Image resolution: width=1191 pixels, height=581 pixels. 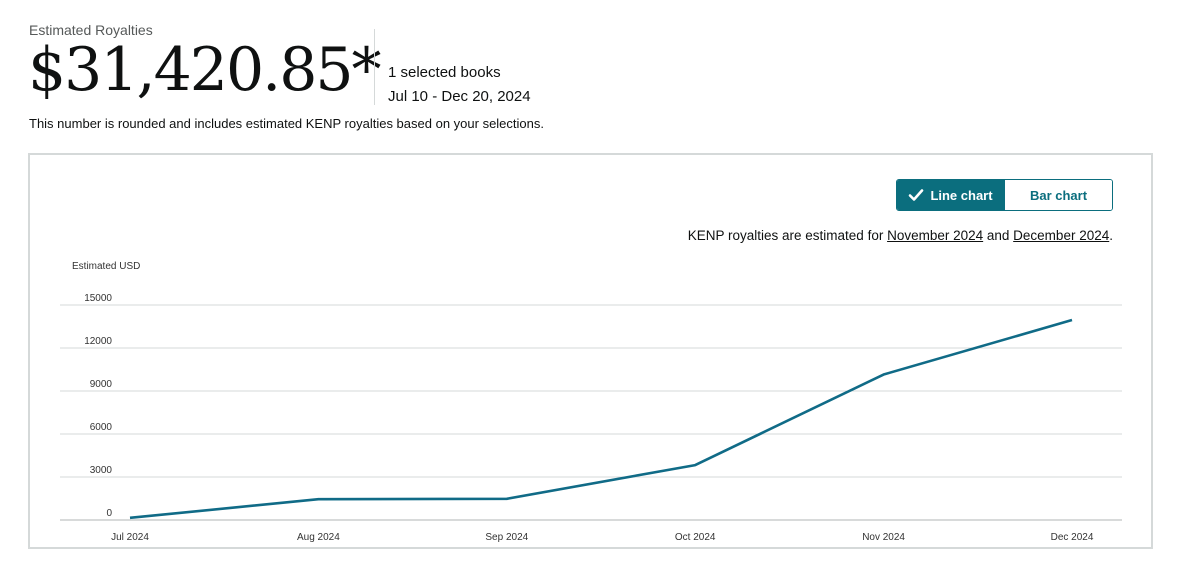 I want to click on y-tick-label: 15000, so click(x=98, y=298).